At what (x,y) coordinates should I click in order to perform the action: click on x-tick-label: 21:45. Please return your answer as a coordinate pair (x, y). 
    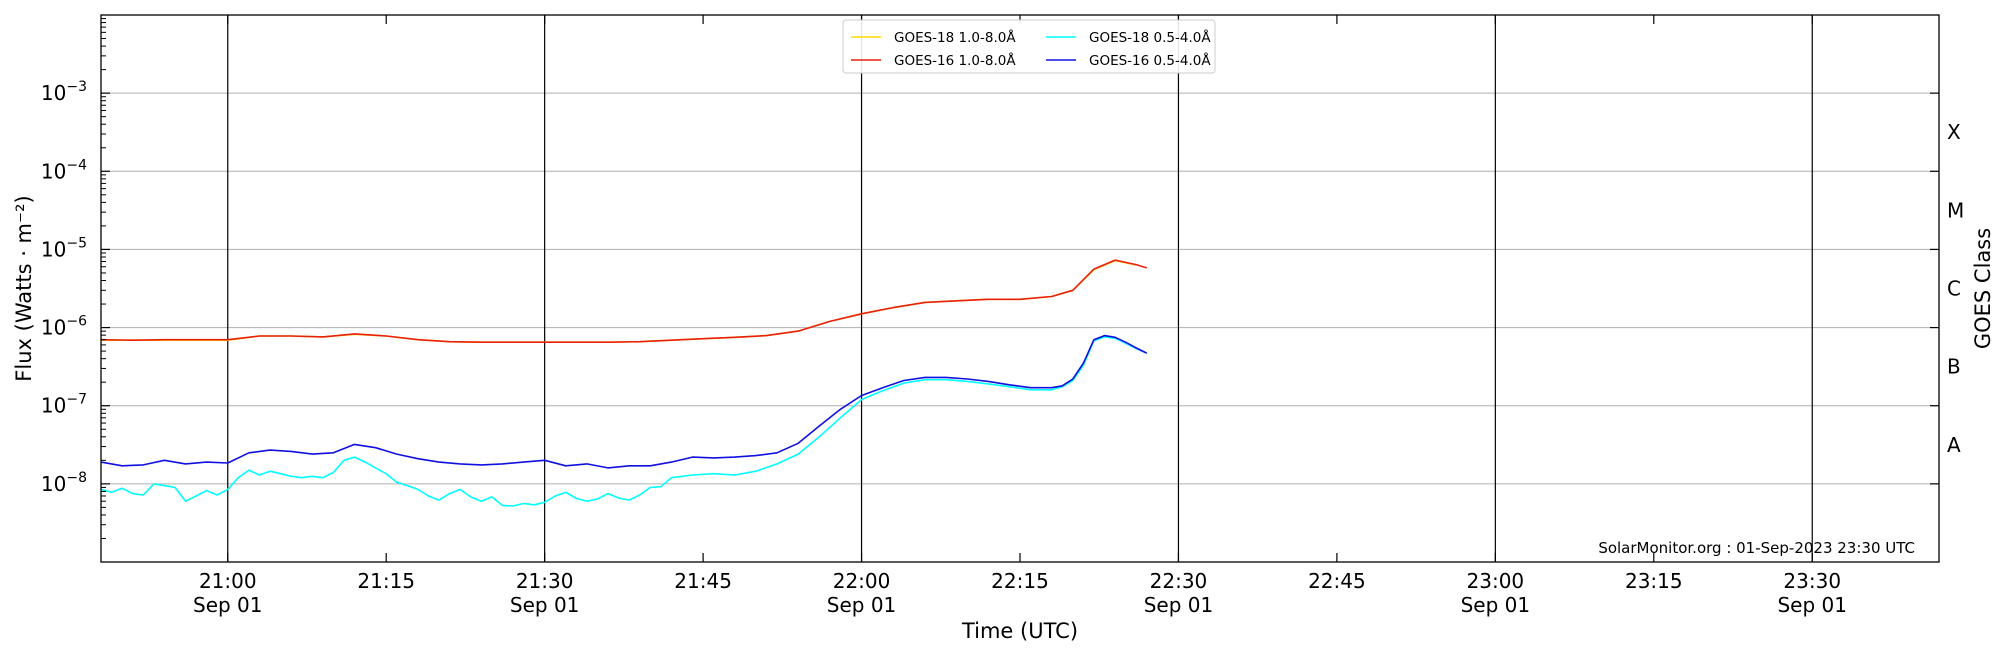
    Looking at the image, I should click on (703, 581).